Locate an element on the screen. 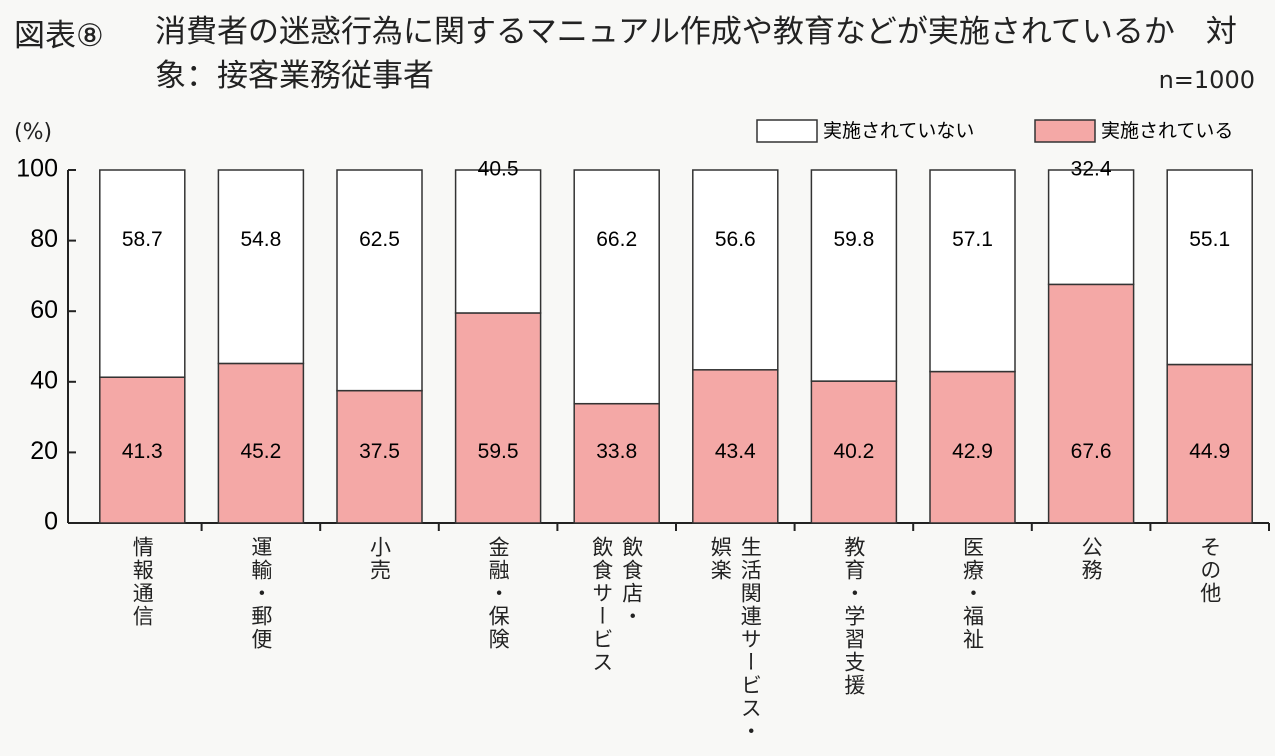  y-tick-label: 20 is located at coordinates (44, 451).